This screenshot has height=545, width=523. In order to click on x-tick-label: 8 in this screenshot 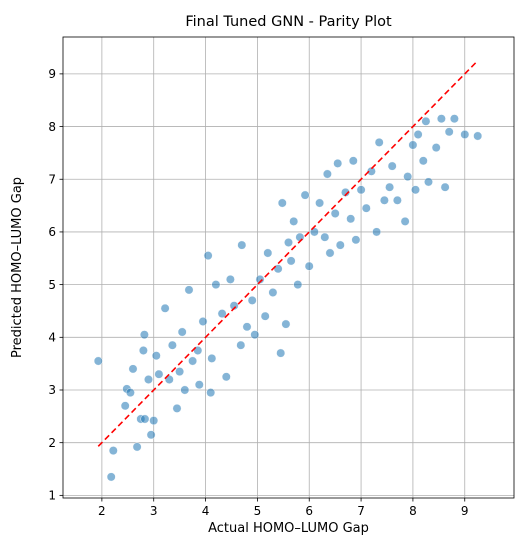, I will do `click(413, 511)`.